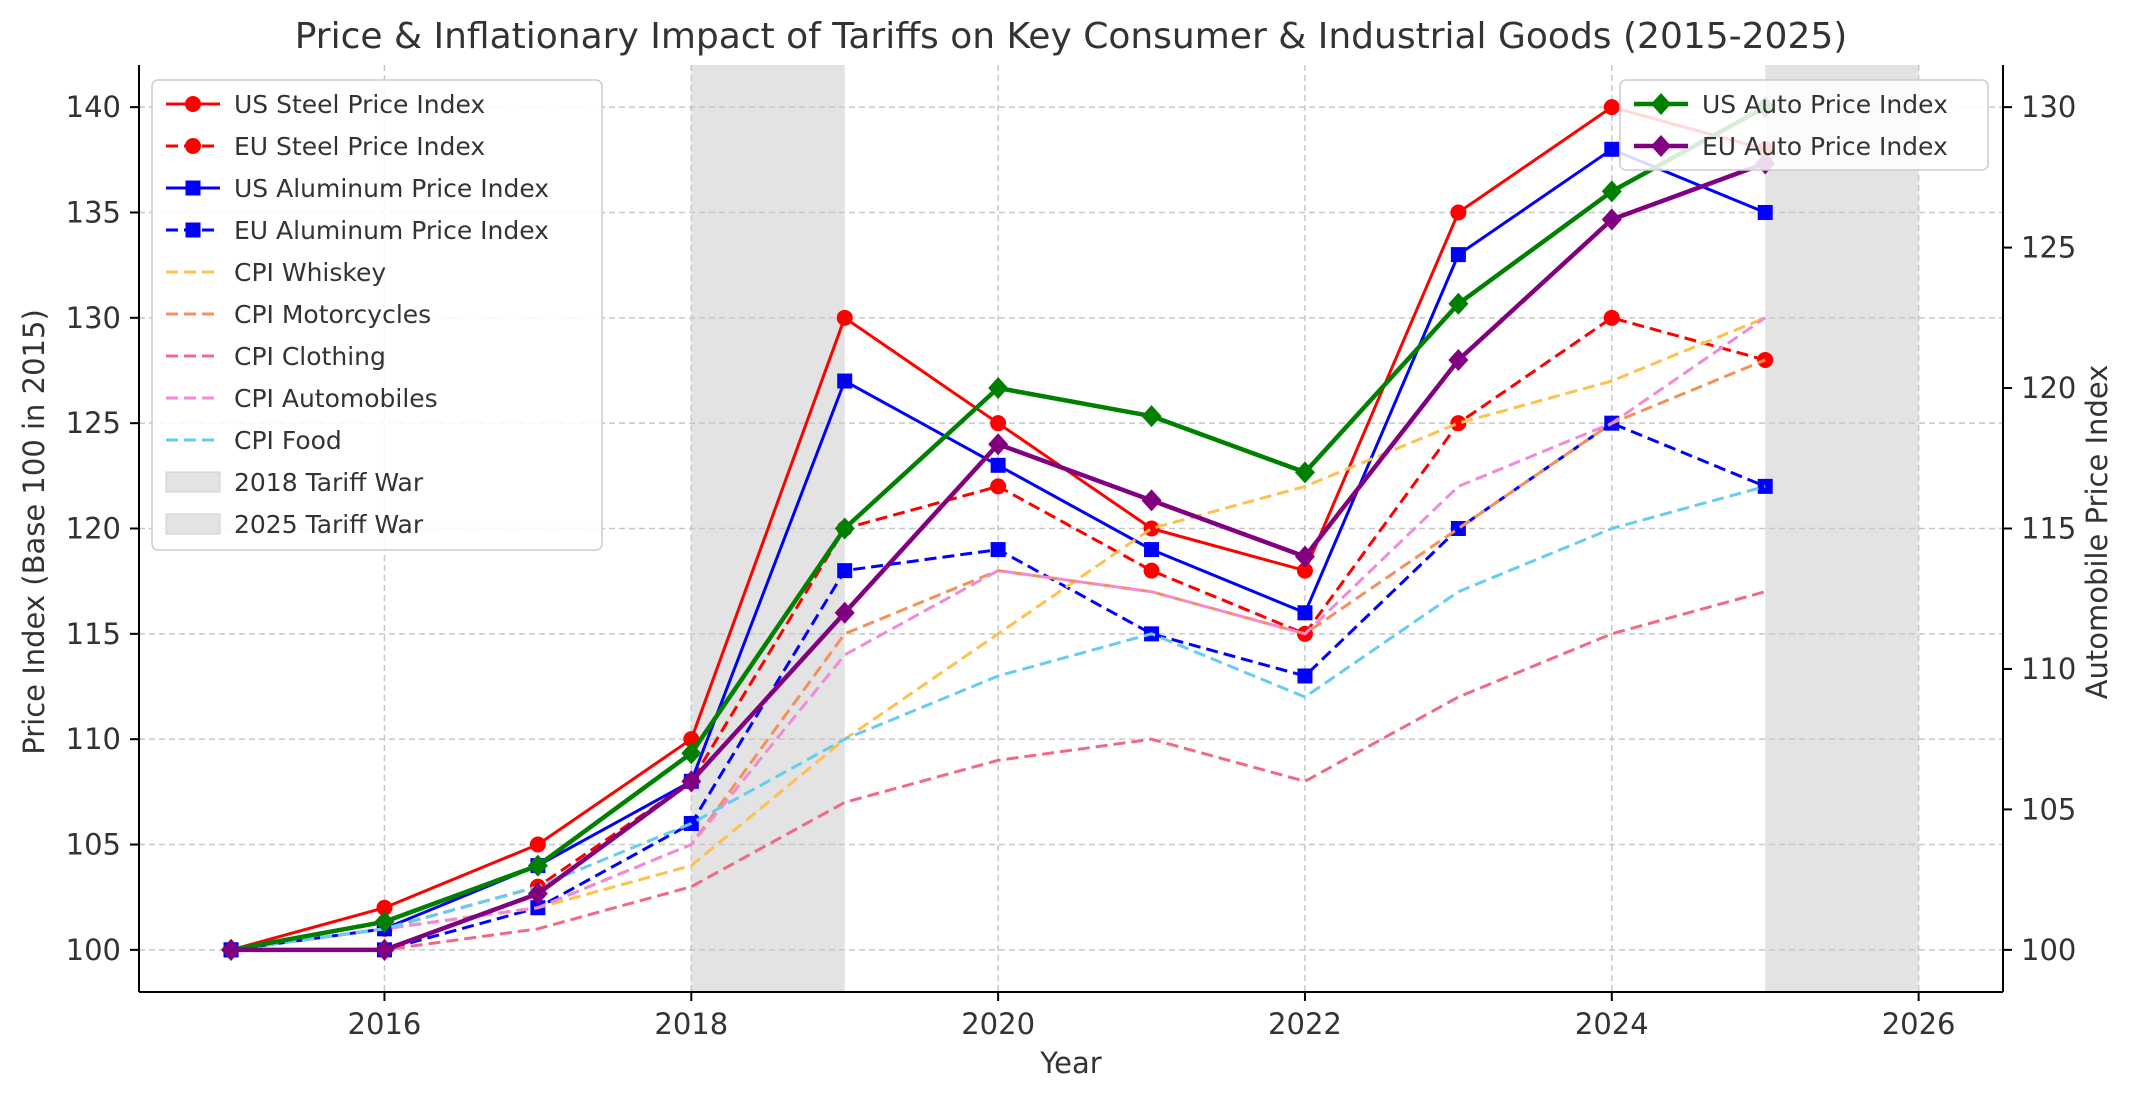  Describe the element at coordinates (1305, 1024) in the screenshot. I see `x-tick-label: 2022` at that location.